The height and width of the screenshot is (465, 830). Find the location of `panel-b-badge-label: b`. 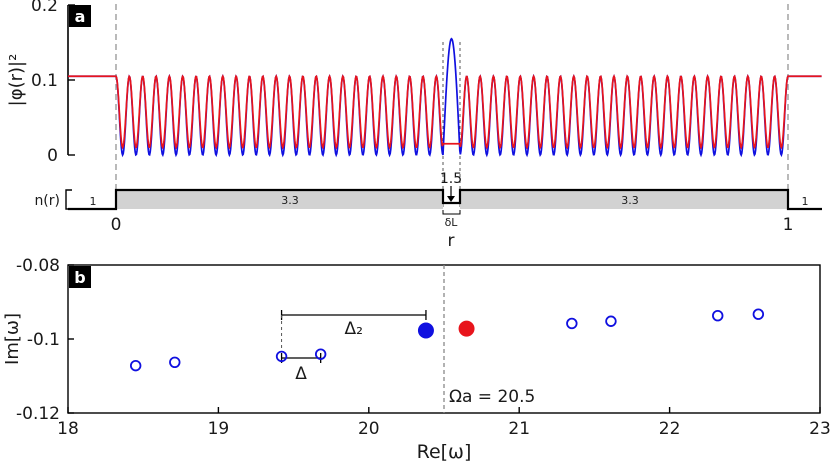

panel-b-badge-label: b is located at coordinates (79, 277).